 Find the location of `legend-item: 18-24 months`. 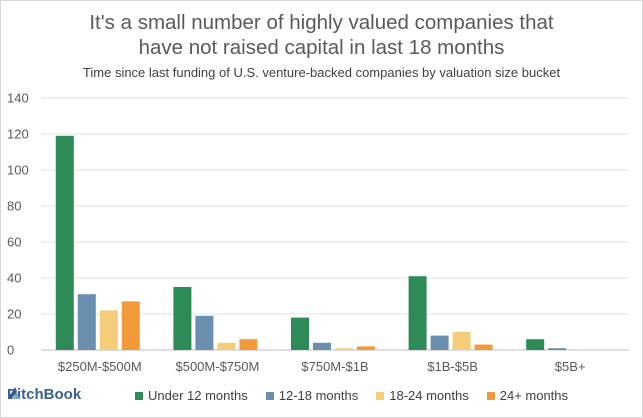

legend-item: 18-24 months is located at coordinates (422, 395).